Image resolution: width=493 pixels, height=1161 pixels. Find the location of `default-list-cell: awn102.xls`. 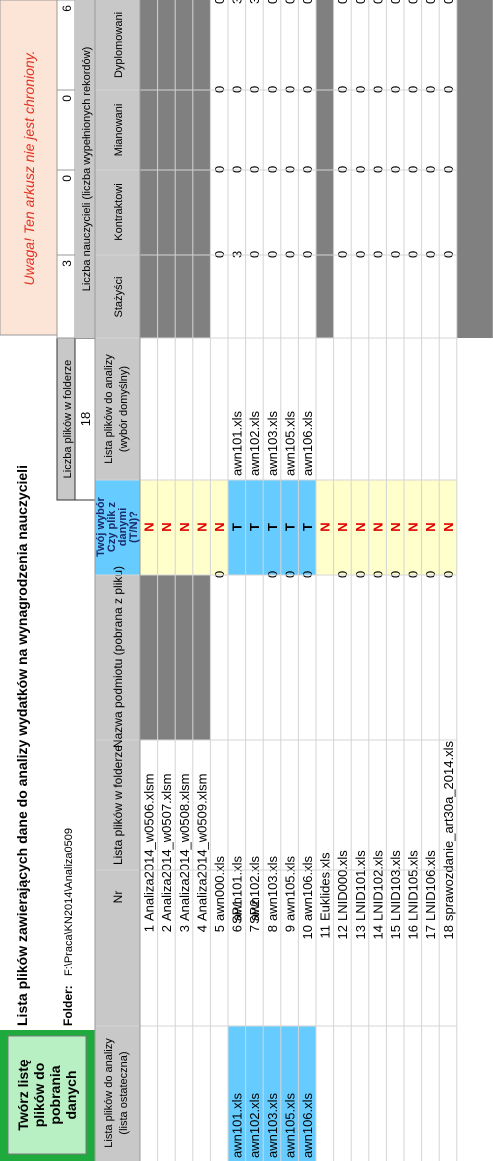

default-list-cell: awn102.xls is located at coordinates (254, 443).